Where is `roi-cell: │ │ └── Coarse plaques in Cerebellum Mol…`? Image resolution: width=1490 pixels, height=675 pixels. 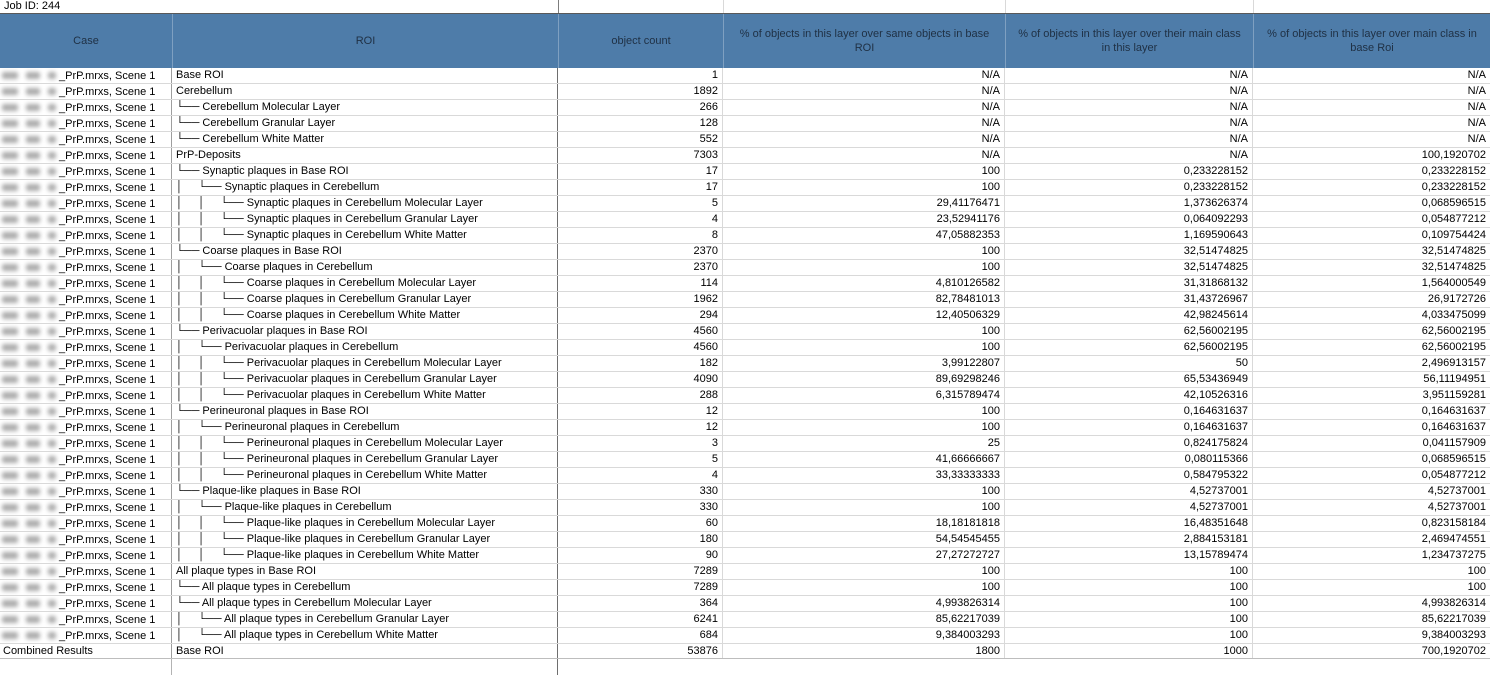 roi-cell: │ │ └── Coarse plaques in Cerebellum Mol… is located at coordinates (365, 283).